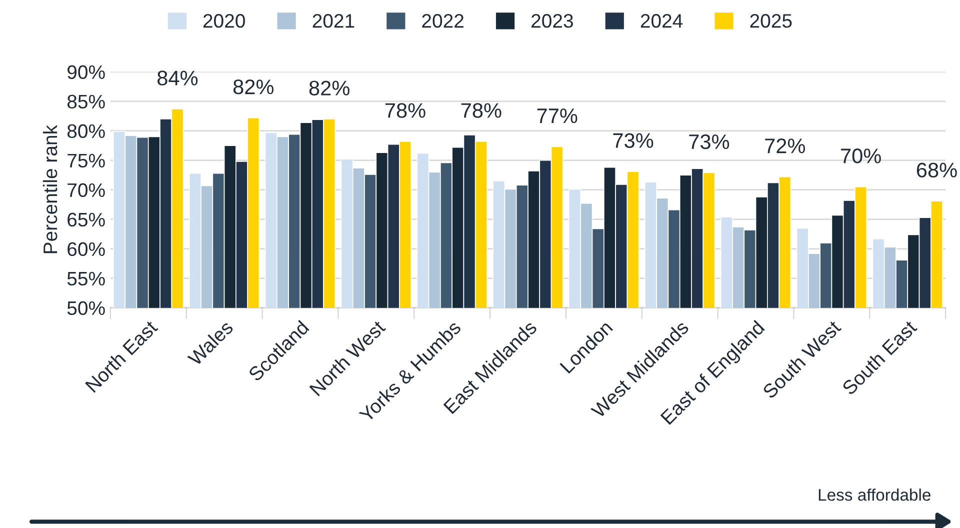 The height and width of the screenshot is (528, 960). Describe the element at coordinates (785, 146) in the screenshot. I see `data-label: 72%` at that location.